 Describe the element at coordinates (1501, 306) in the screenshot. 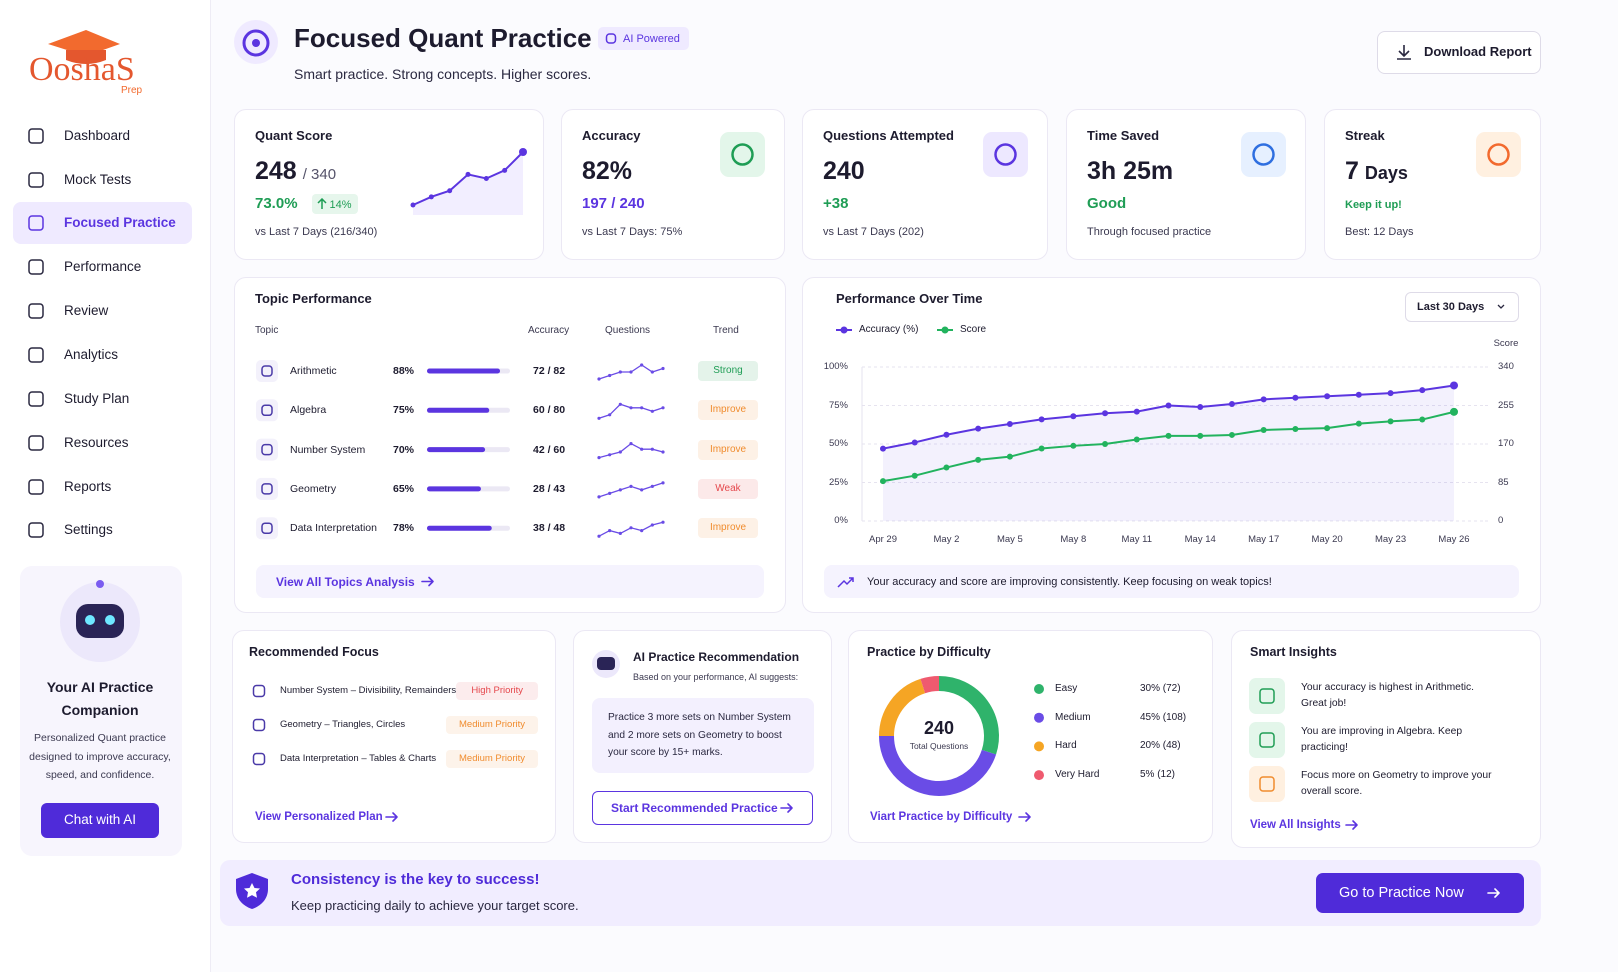

I see `dropdown-caret` at that location.